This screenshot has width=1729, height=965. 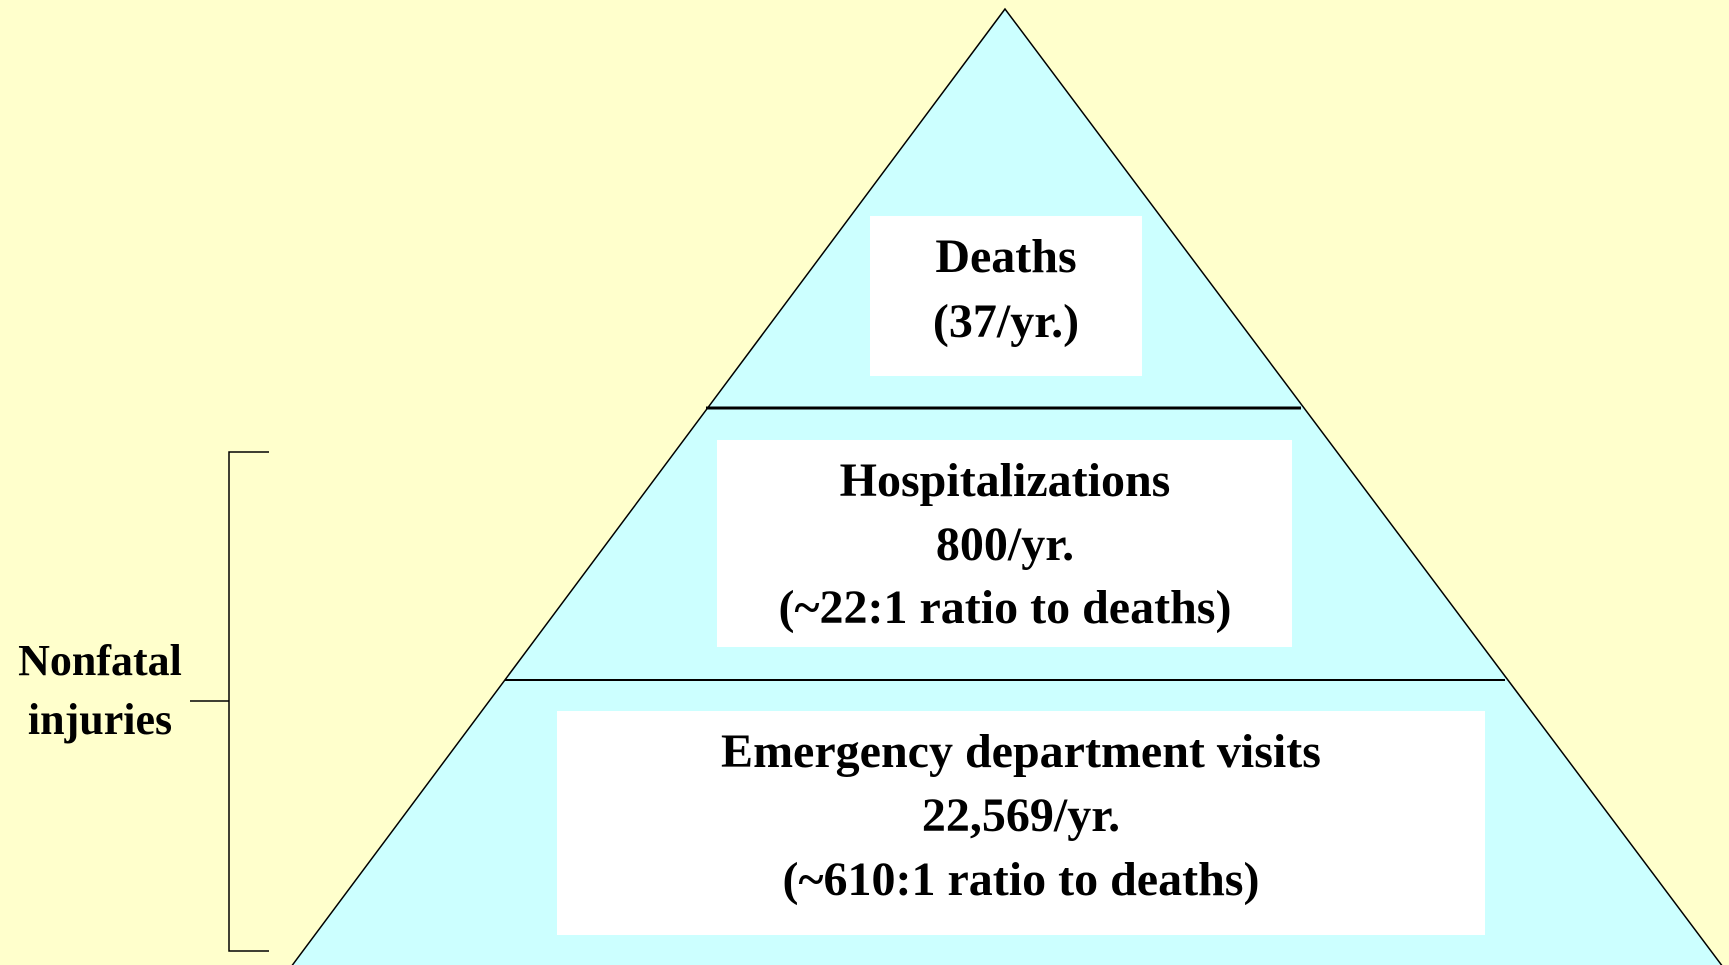 What do you see at coordinates (100, 719) in the screenshot?
I see `bracket-label: injuries` at bounding box center [100, 719].